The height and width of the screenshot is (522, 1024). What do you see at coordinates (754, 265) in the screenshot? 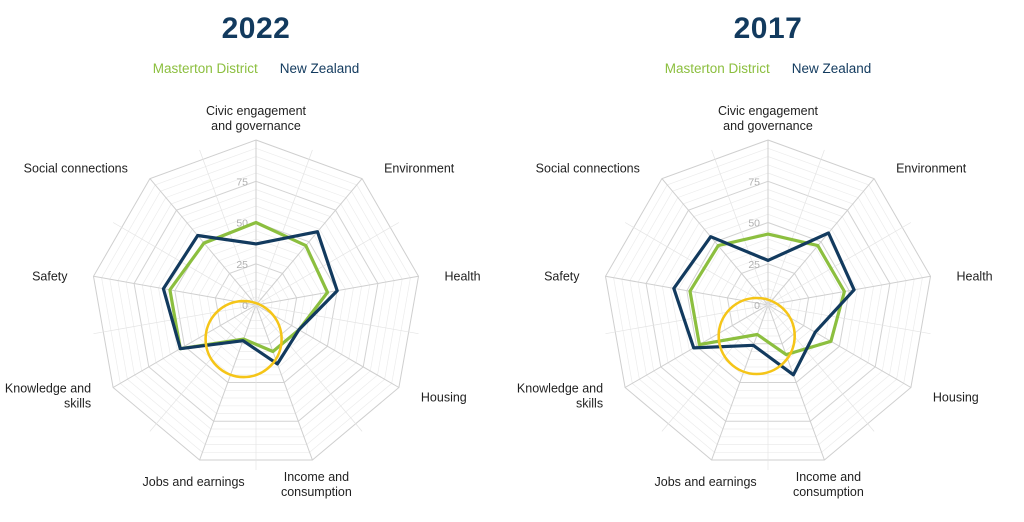
I see `radial-tick-label: 25` at bounding box center [754, 265].